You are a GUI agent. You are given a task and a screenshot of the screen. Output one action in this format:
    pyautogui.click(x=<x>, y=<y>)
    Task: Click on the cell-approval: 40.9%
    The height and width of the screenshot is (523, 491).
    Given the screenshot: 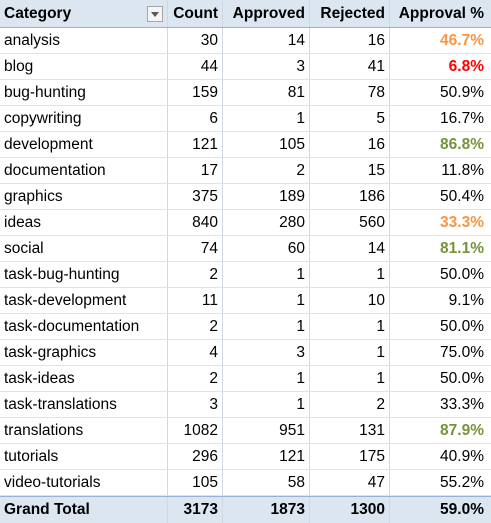 What is the action you would take?
    pyautogui.click(x=462, y=456)
    